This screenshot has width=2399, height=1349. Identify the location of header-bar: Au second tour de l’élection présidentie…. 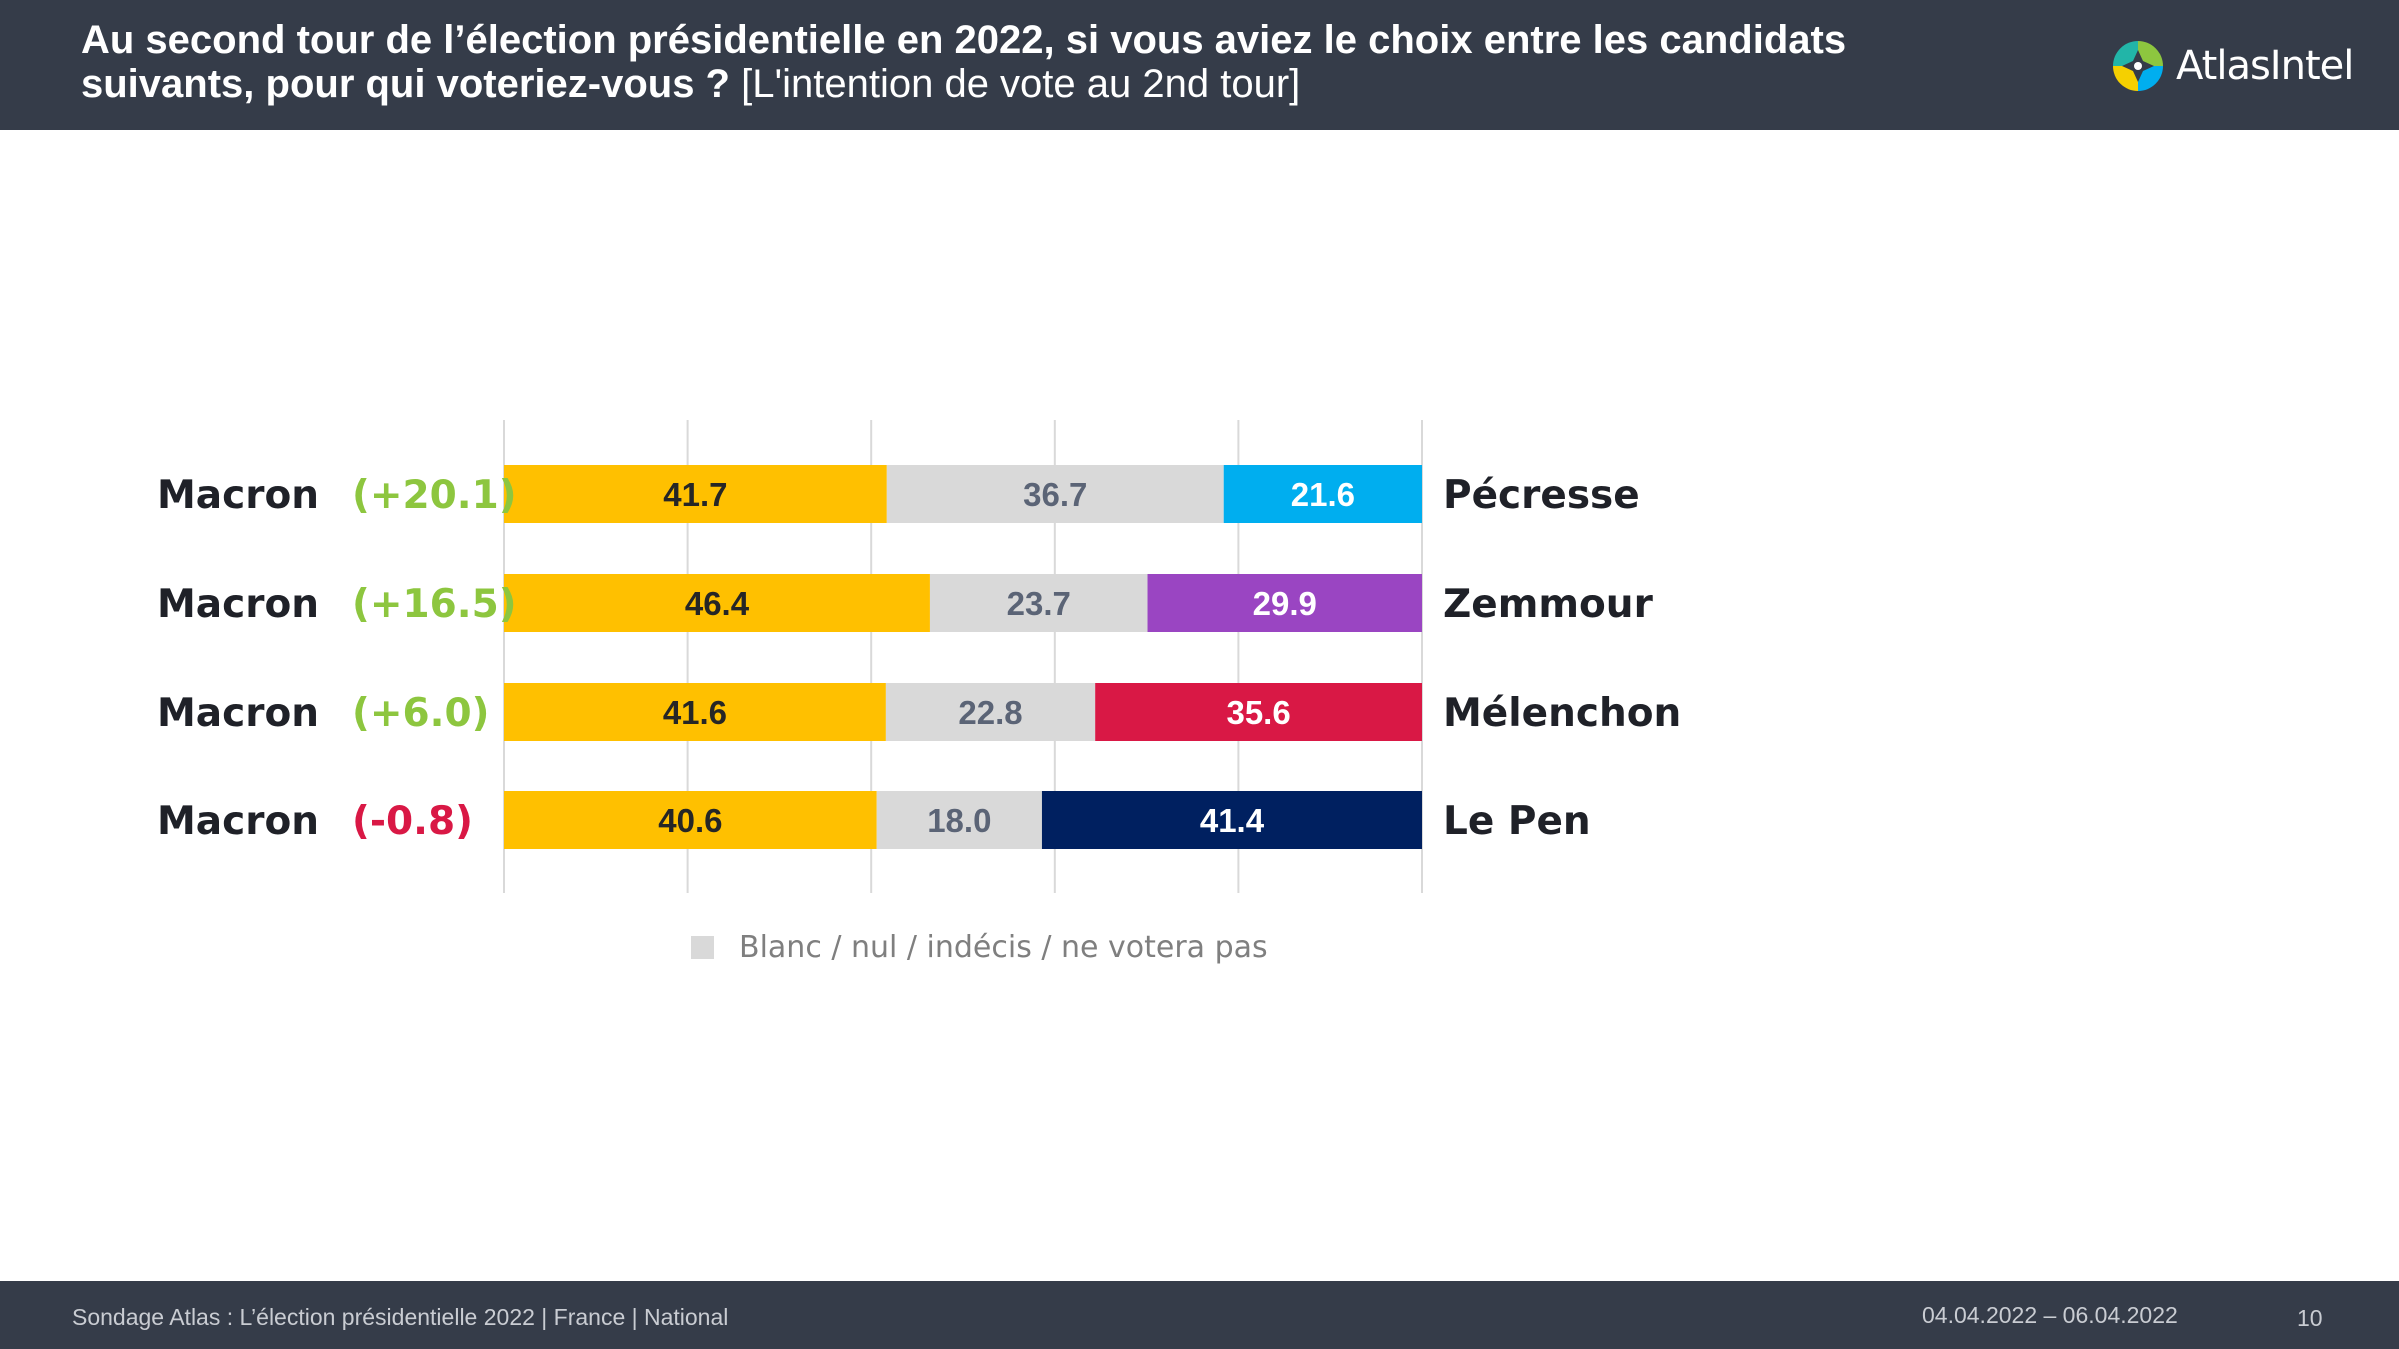
(1199, 65).